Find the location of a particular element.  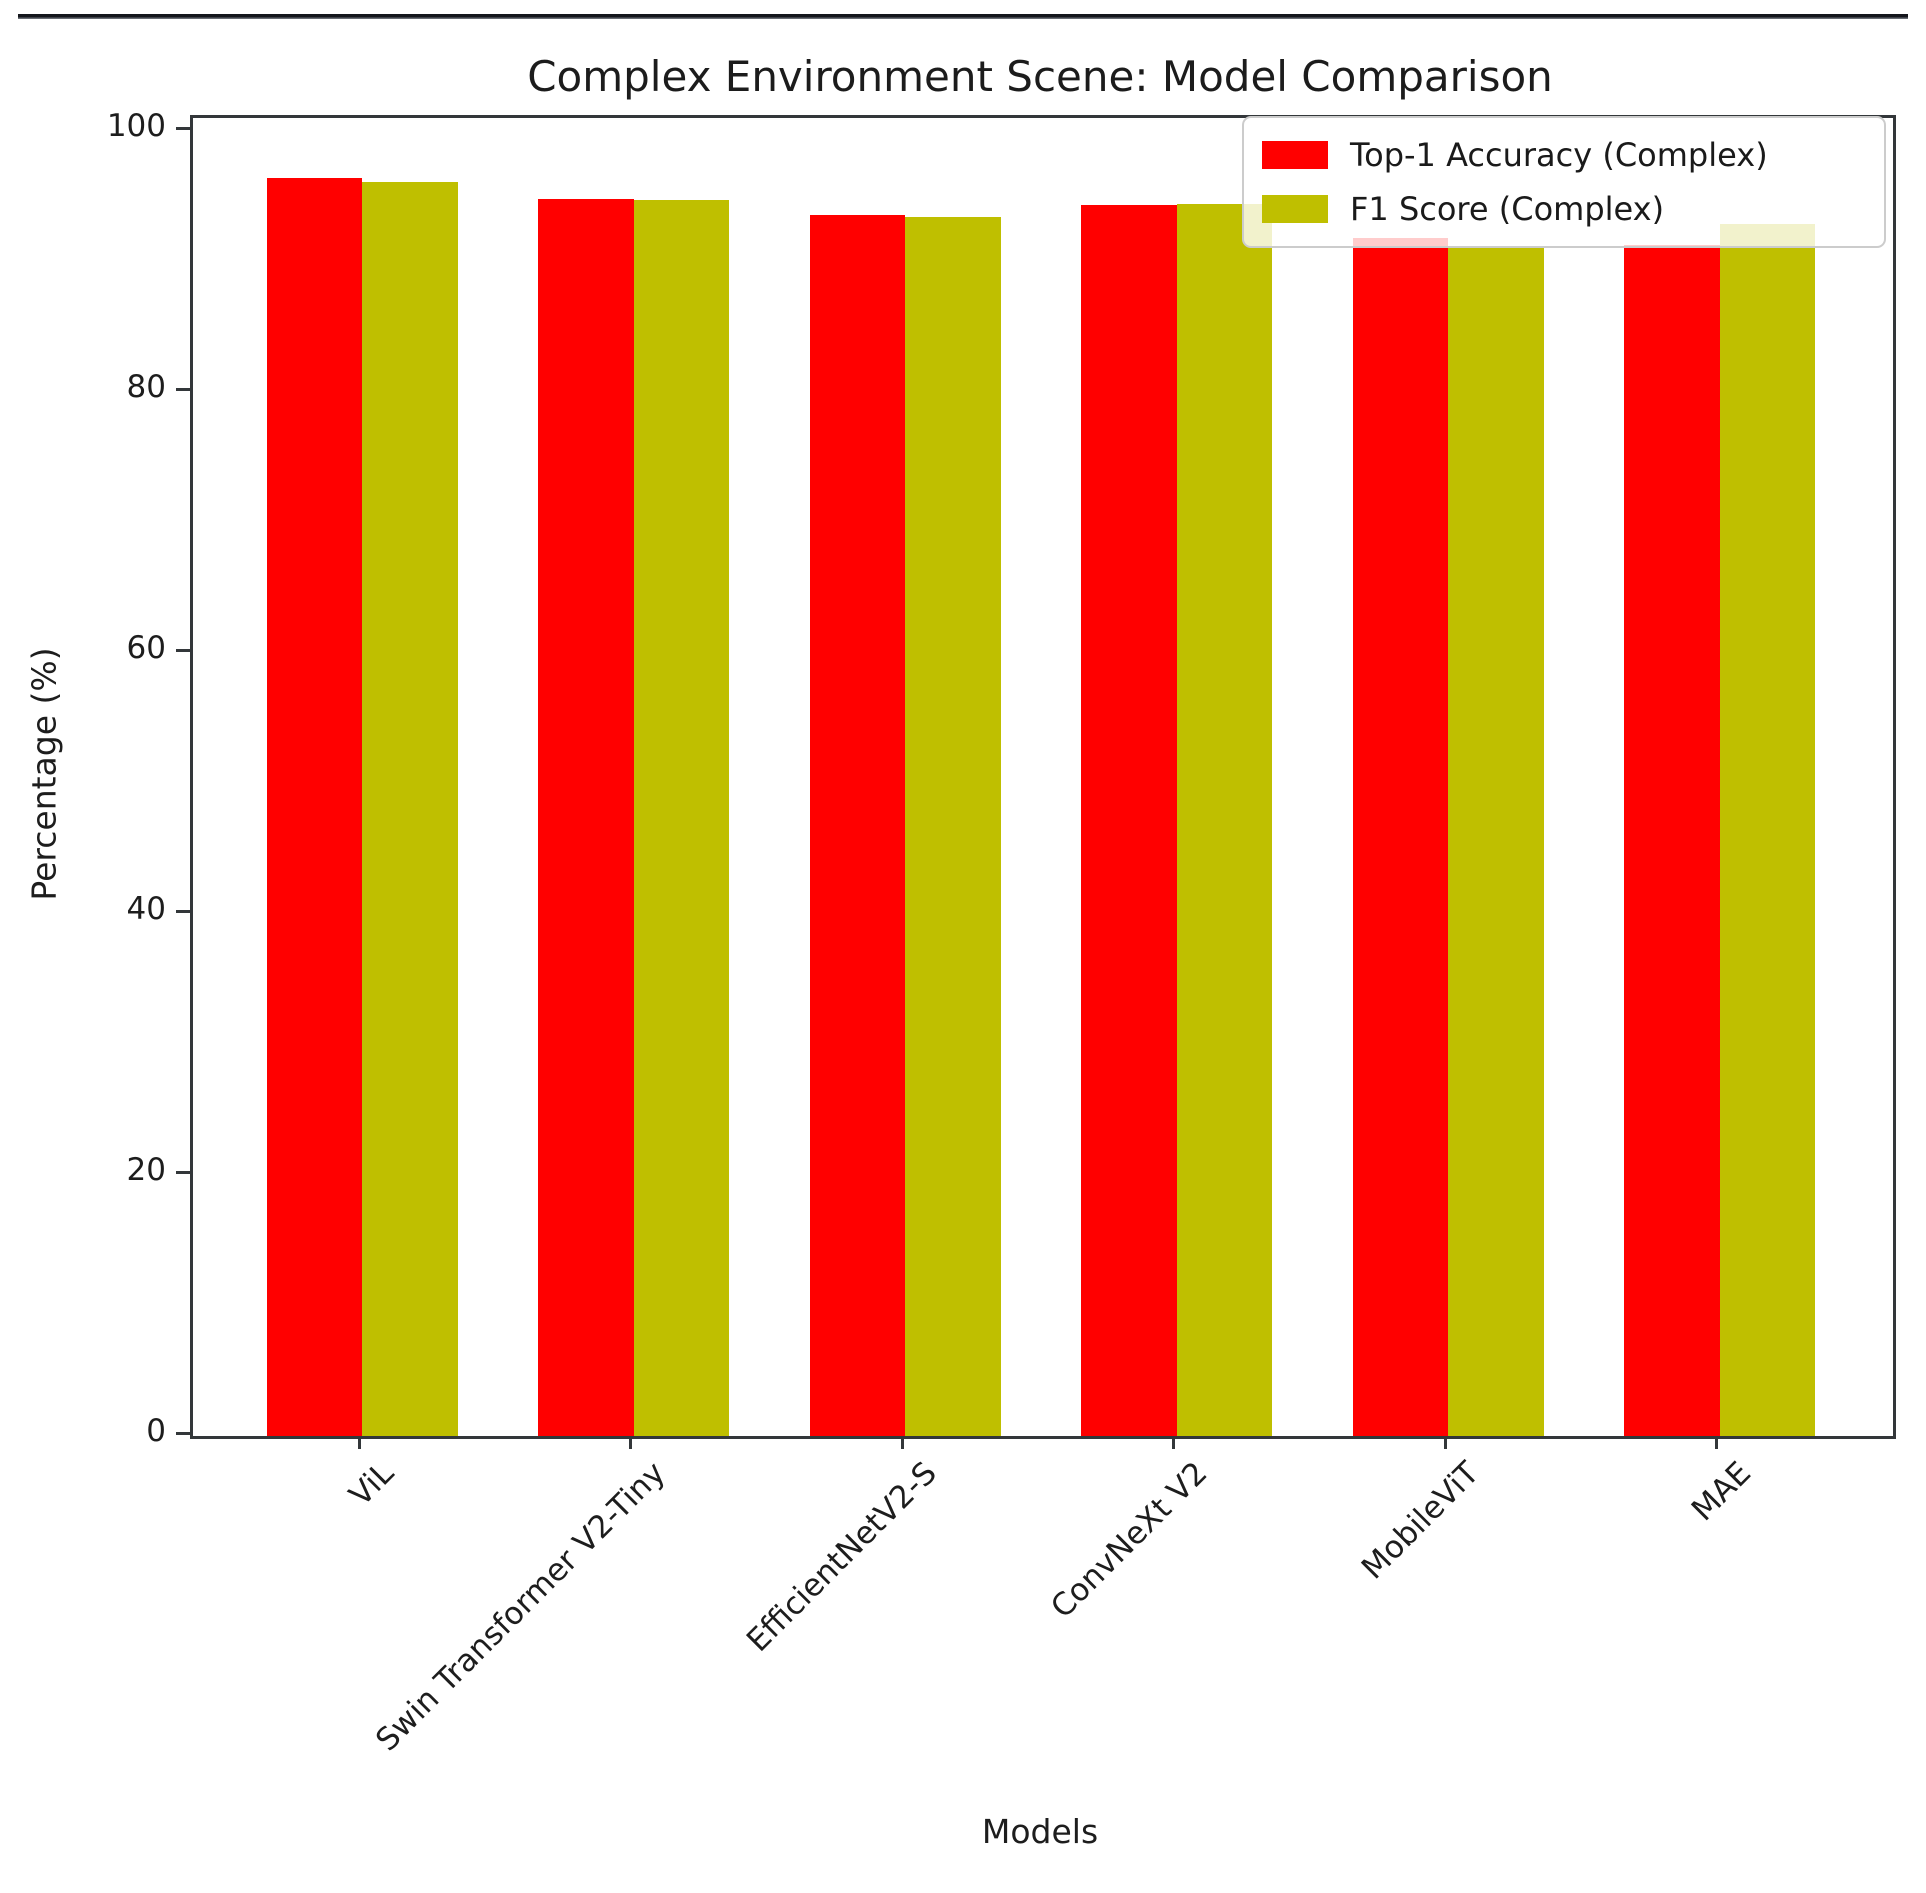

bar-top-1-mae is located at coordinates (1672, 840).